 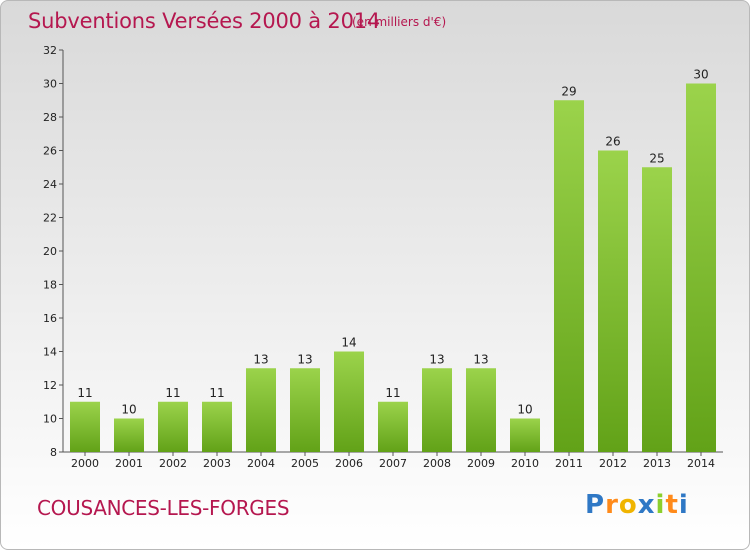 I want to click on y-tick-label: 30, so click(x=50, y=84).